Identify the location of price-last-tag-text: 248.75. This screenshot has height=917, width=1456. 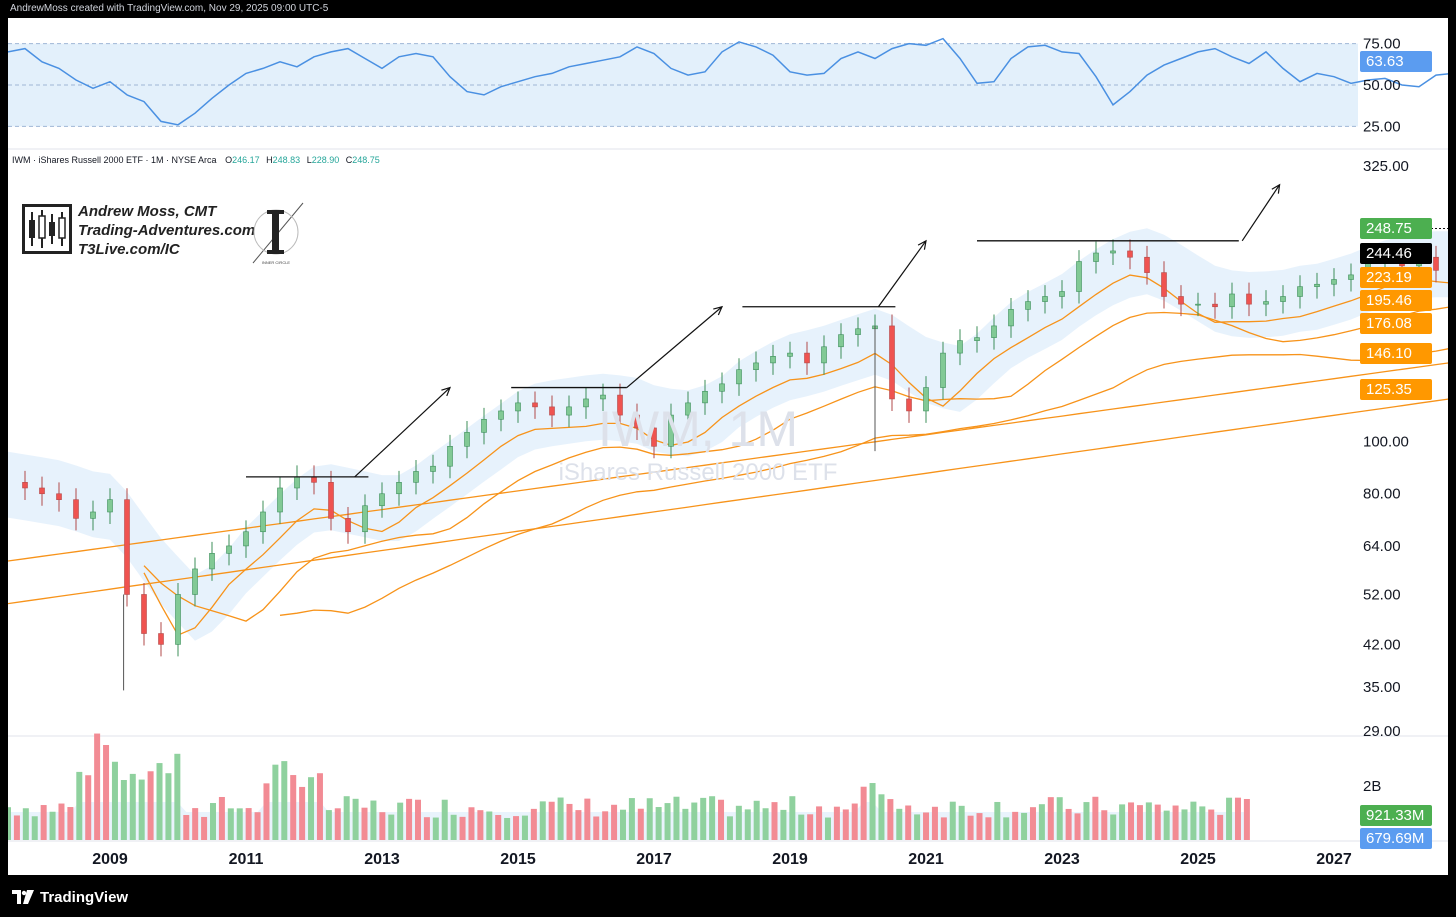
(1389, 228).